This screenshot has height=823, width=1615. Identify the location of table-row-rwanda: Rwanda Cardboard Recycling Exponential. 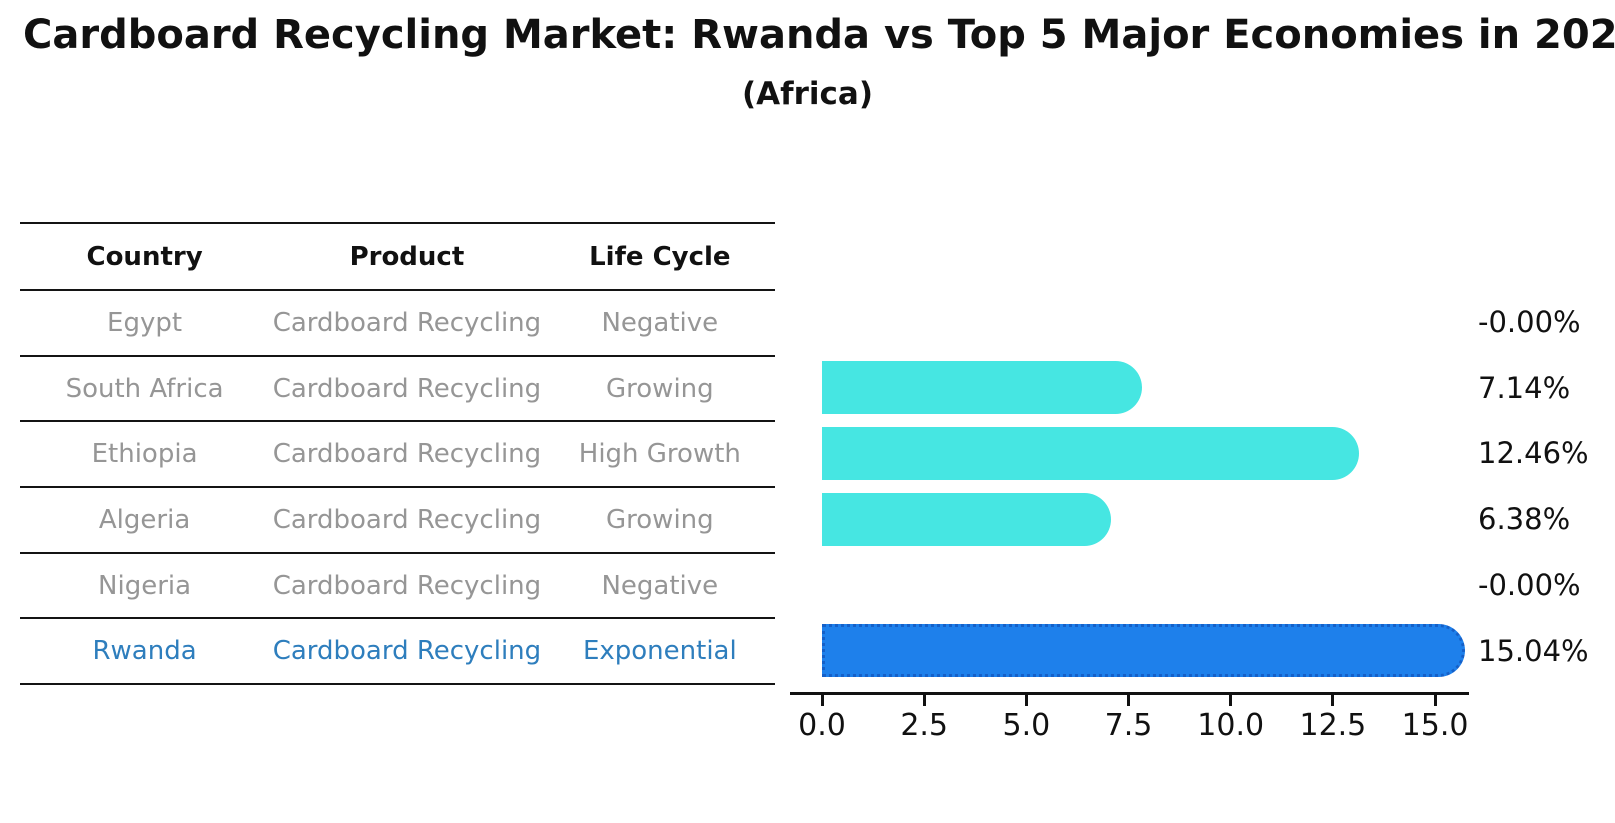
(397, 652).